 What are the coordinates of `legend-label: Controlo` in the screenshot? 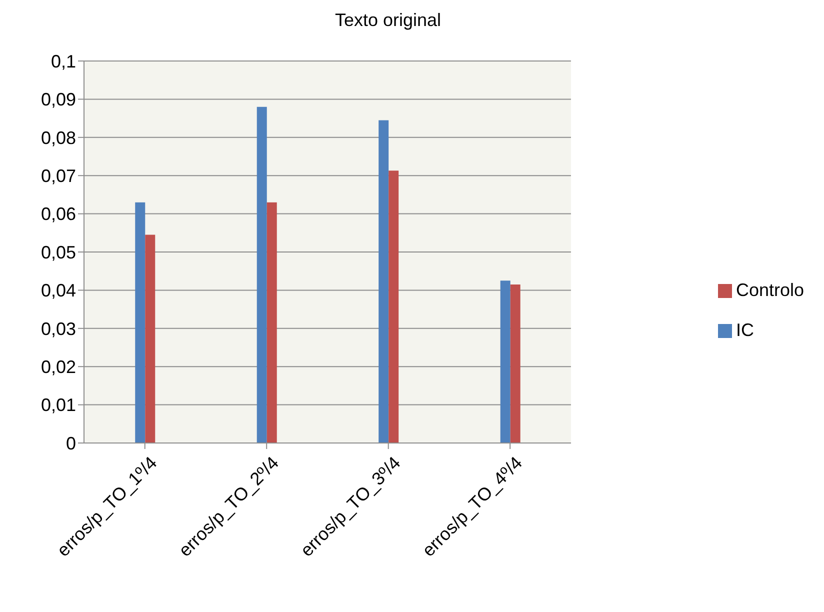 It's located at (770, 290).